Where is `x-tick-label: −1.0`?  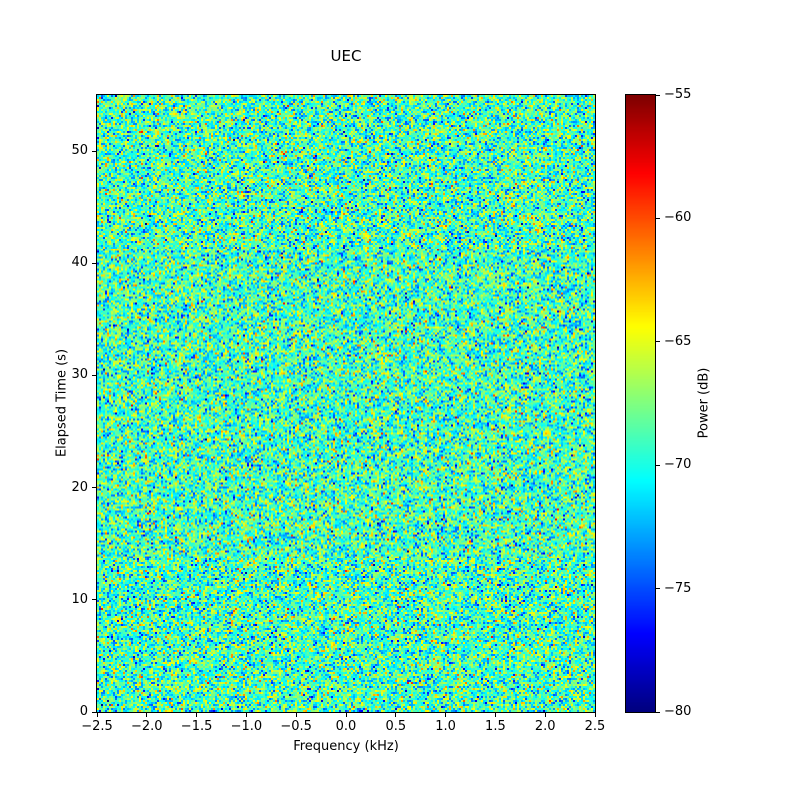
x-tick-label: −1.0 is located at coordinates (246, 726).